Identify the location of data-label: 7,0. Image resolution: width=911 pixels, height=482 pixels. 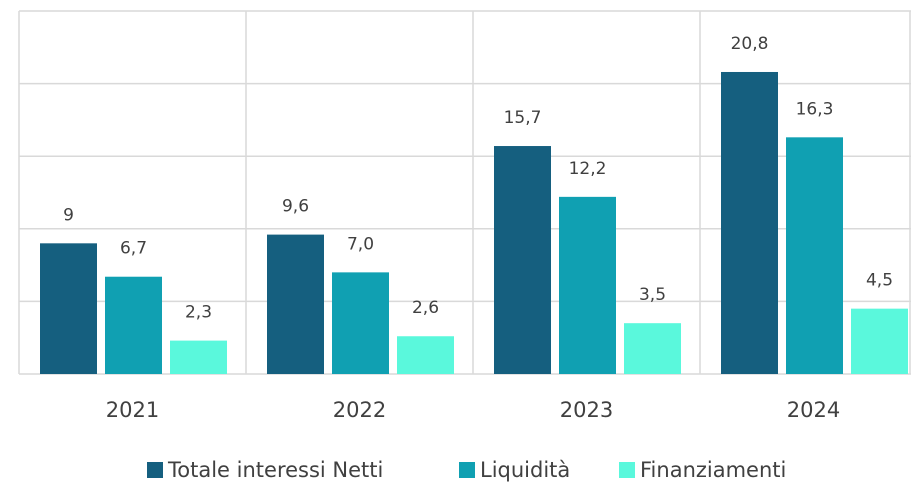
(360, 244).